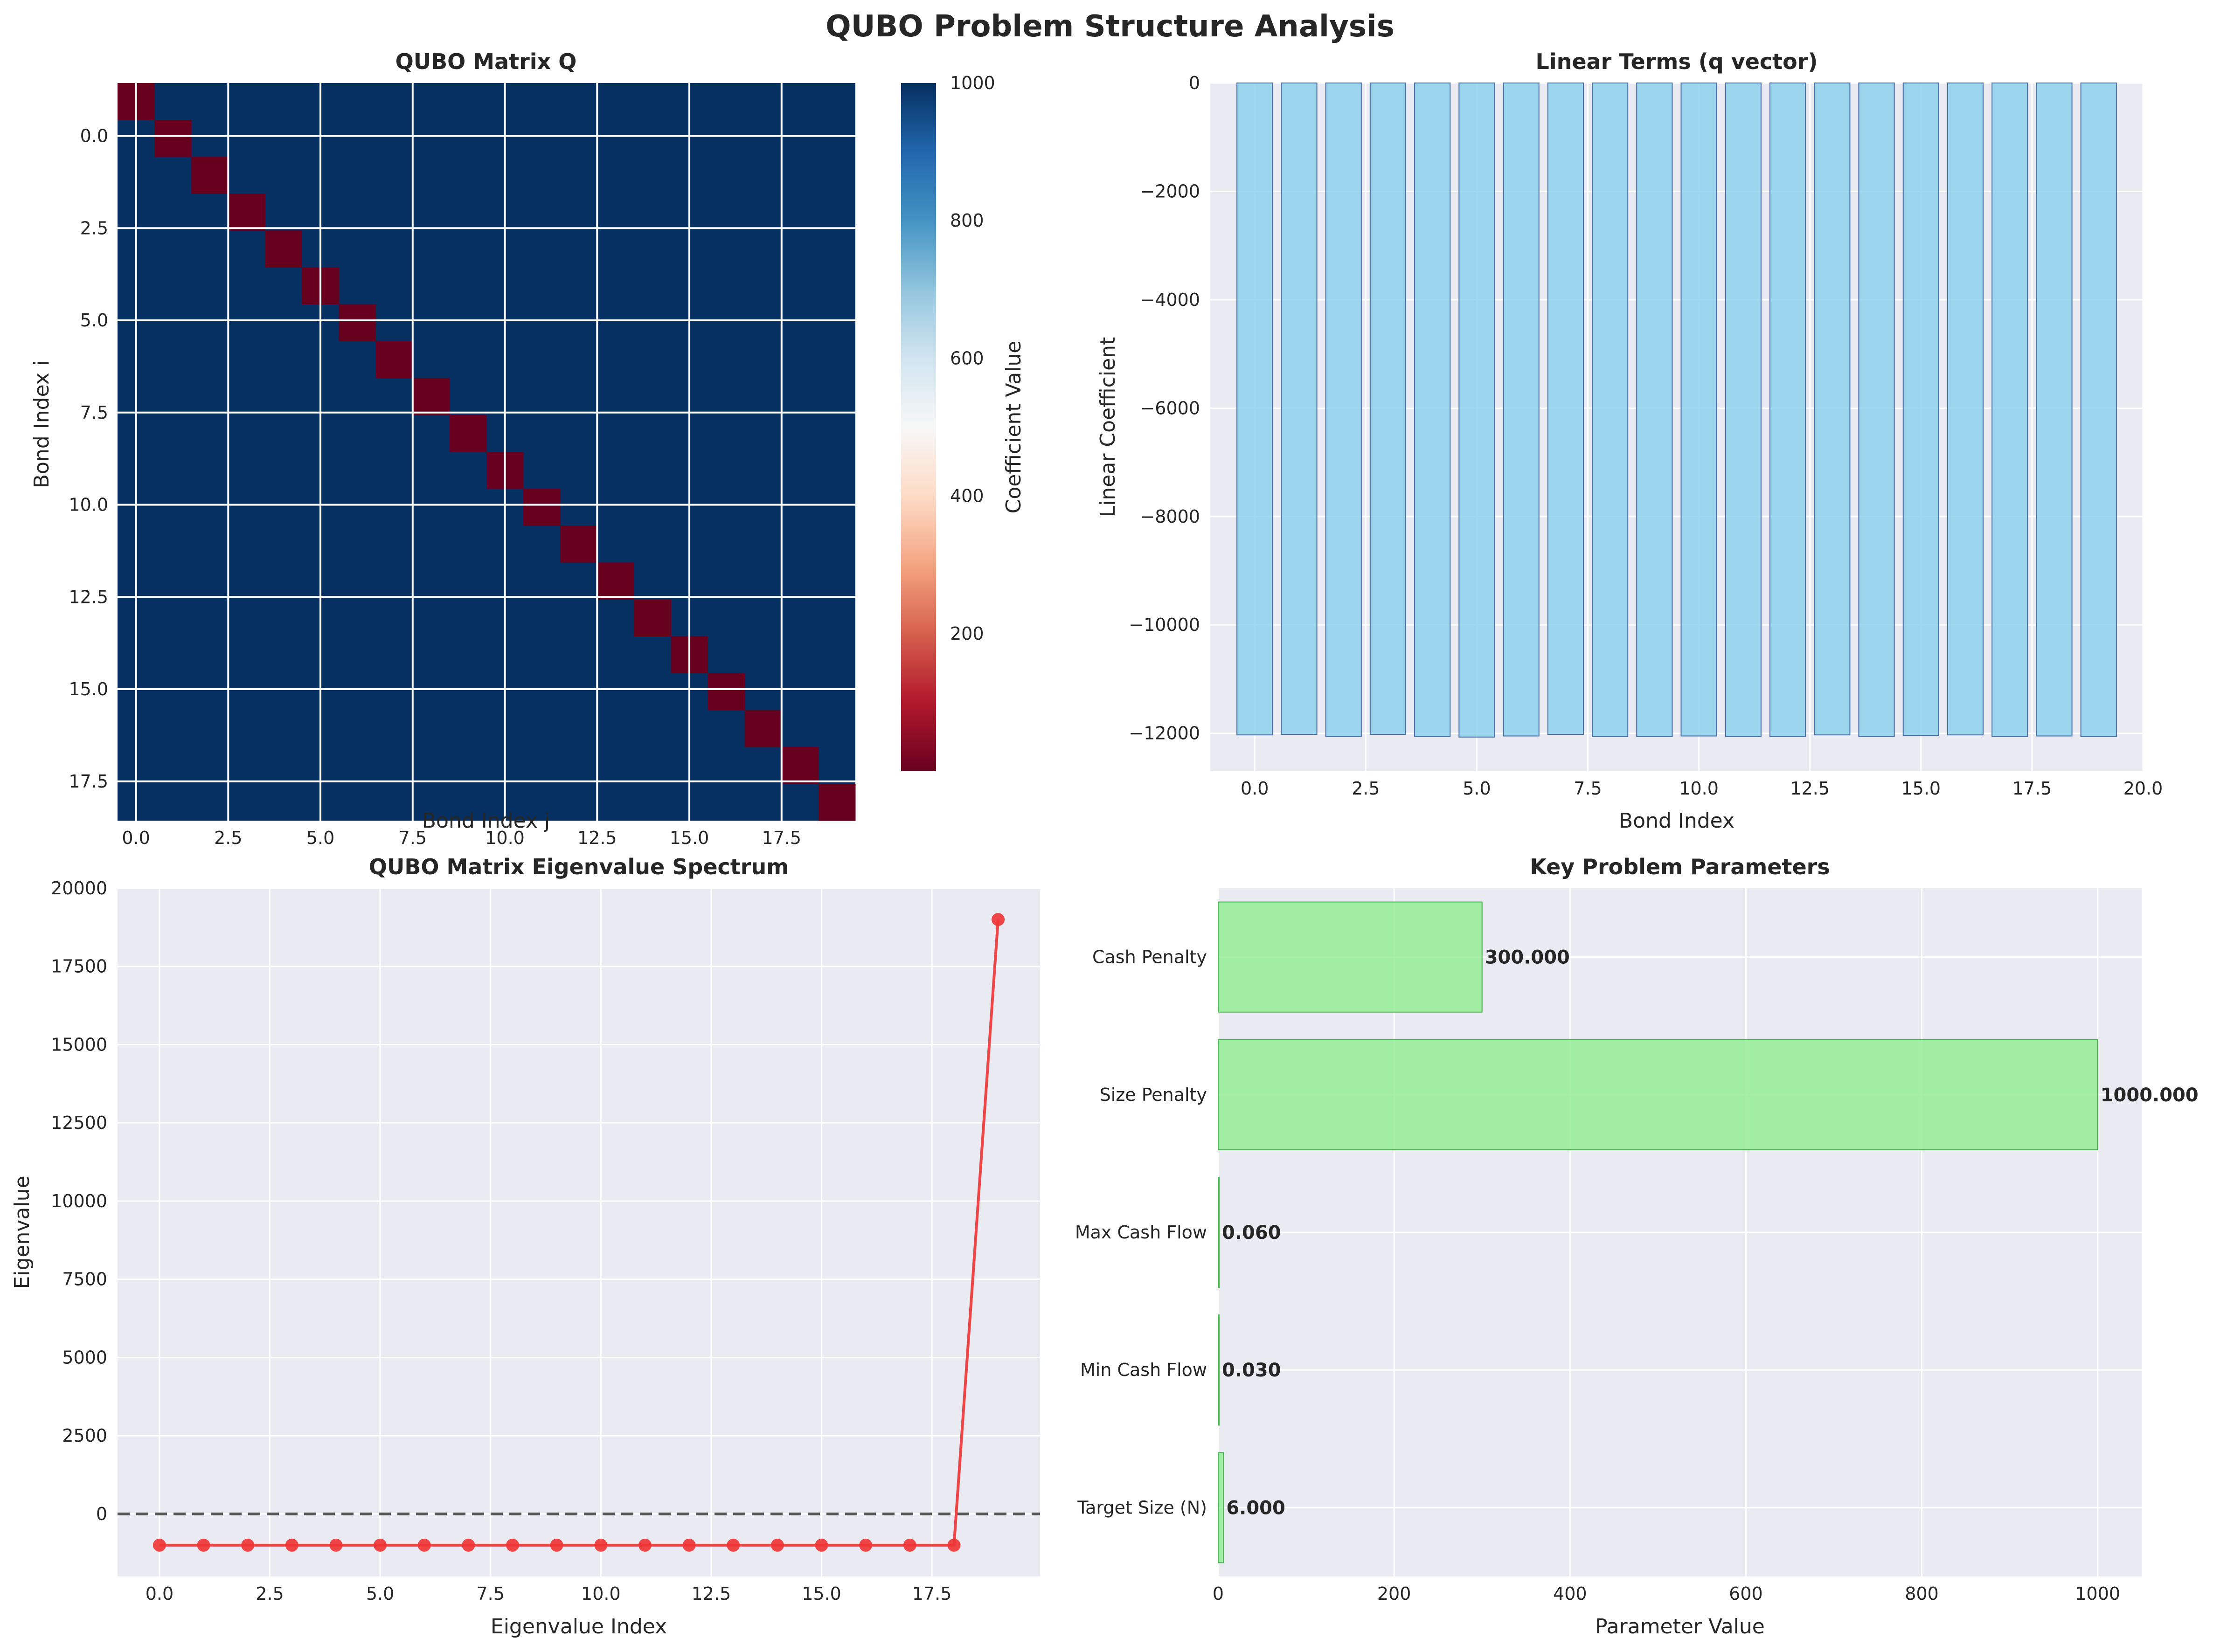 This screenshot has height=1652, width=2220. What do you see at coordinates (1108, 427) in the screenshot?
I see `linear-terms-y-label: Linear Coefficient` at bounding box center [1108, 427].